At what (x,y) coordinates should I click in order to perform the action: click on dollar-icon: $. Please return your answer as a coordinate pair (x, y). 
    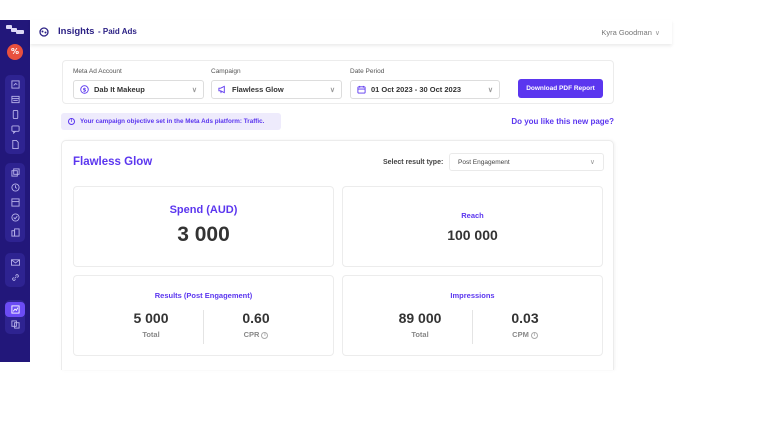
    Looking at the image, I should click on (84, 89).